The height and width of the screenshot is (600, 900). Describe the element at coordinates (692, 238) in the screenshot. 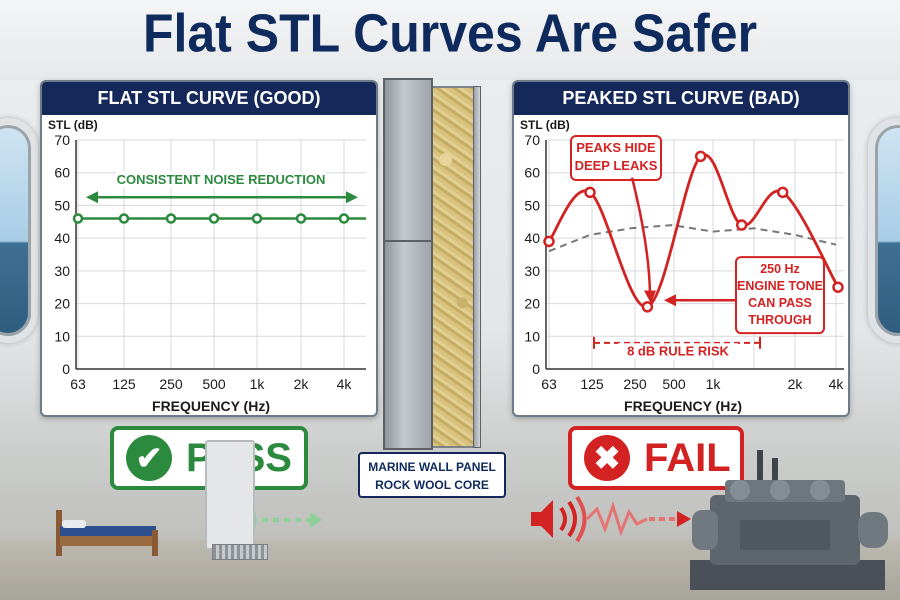

I see `reference-dashed-line` at that location.